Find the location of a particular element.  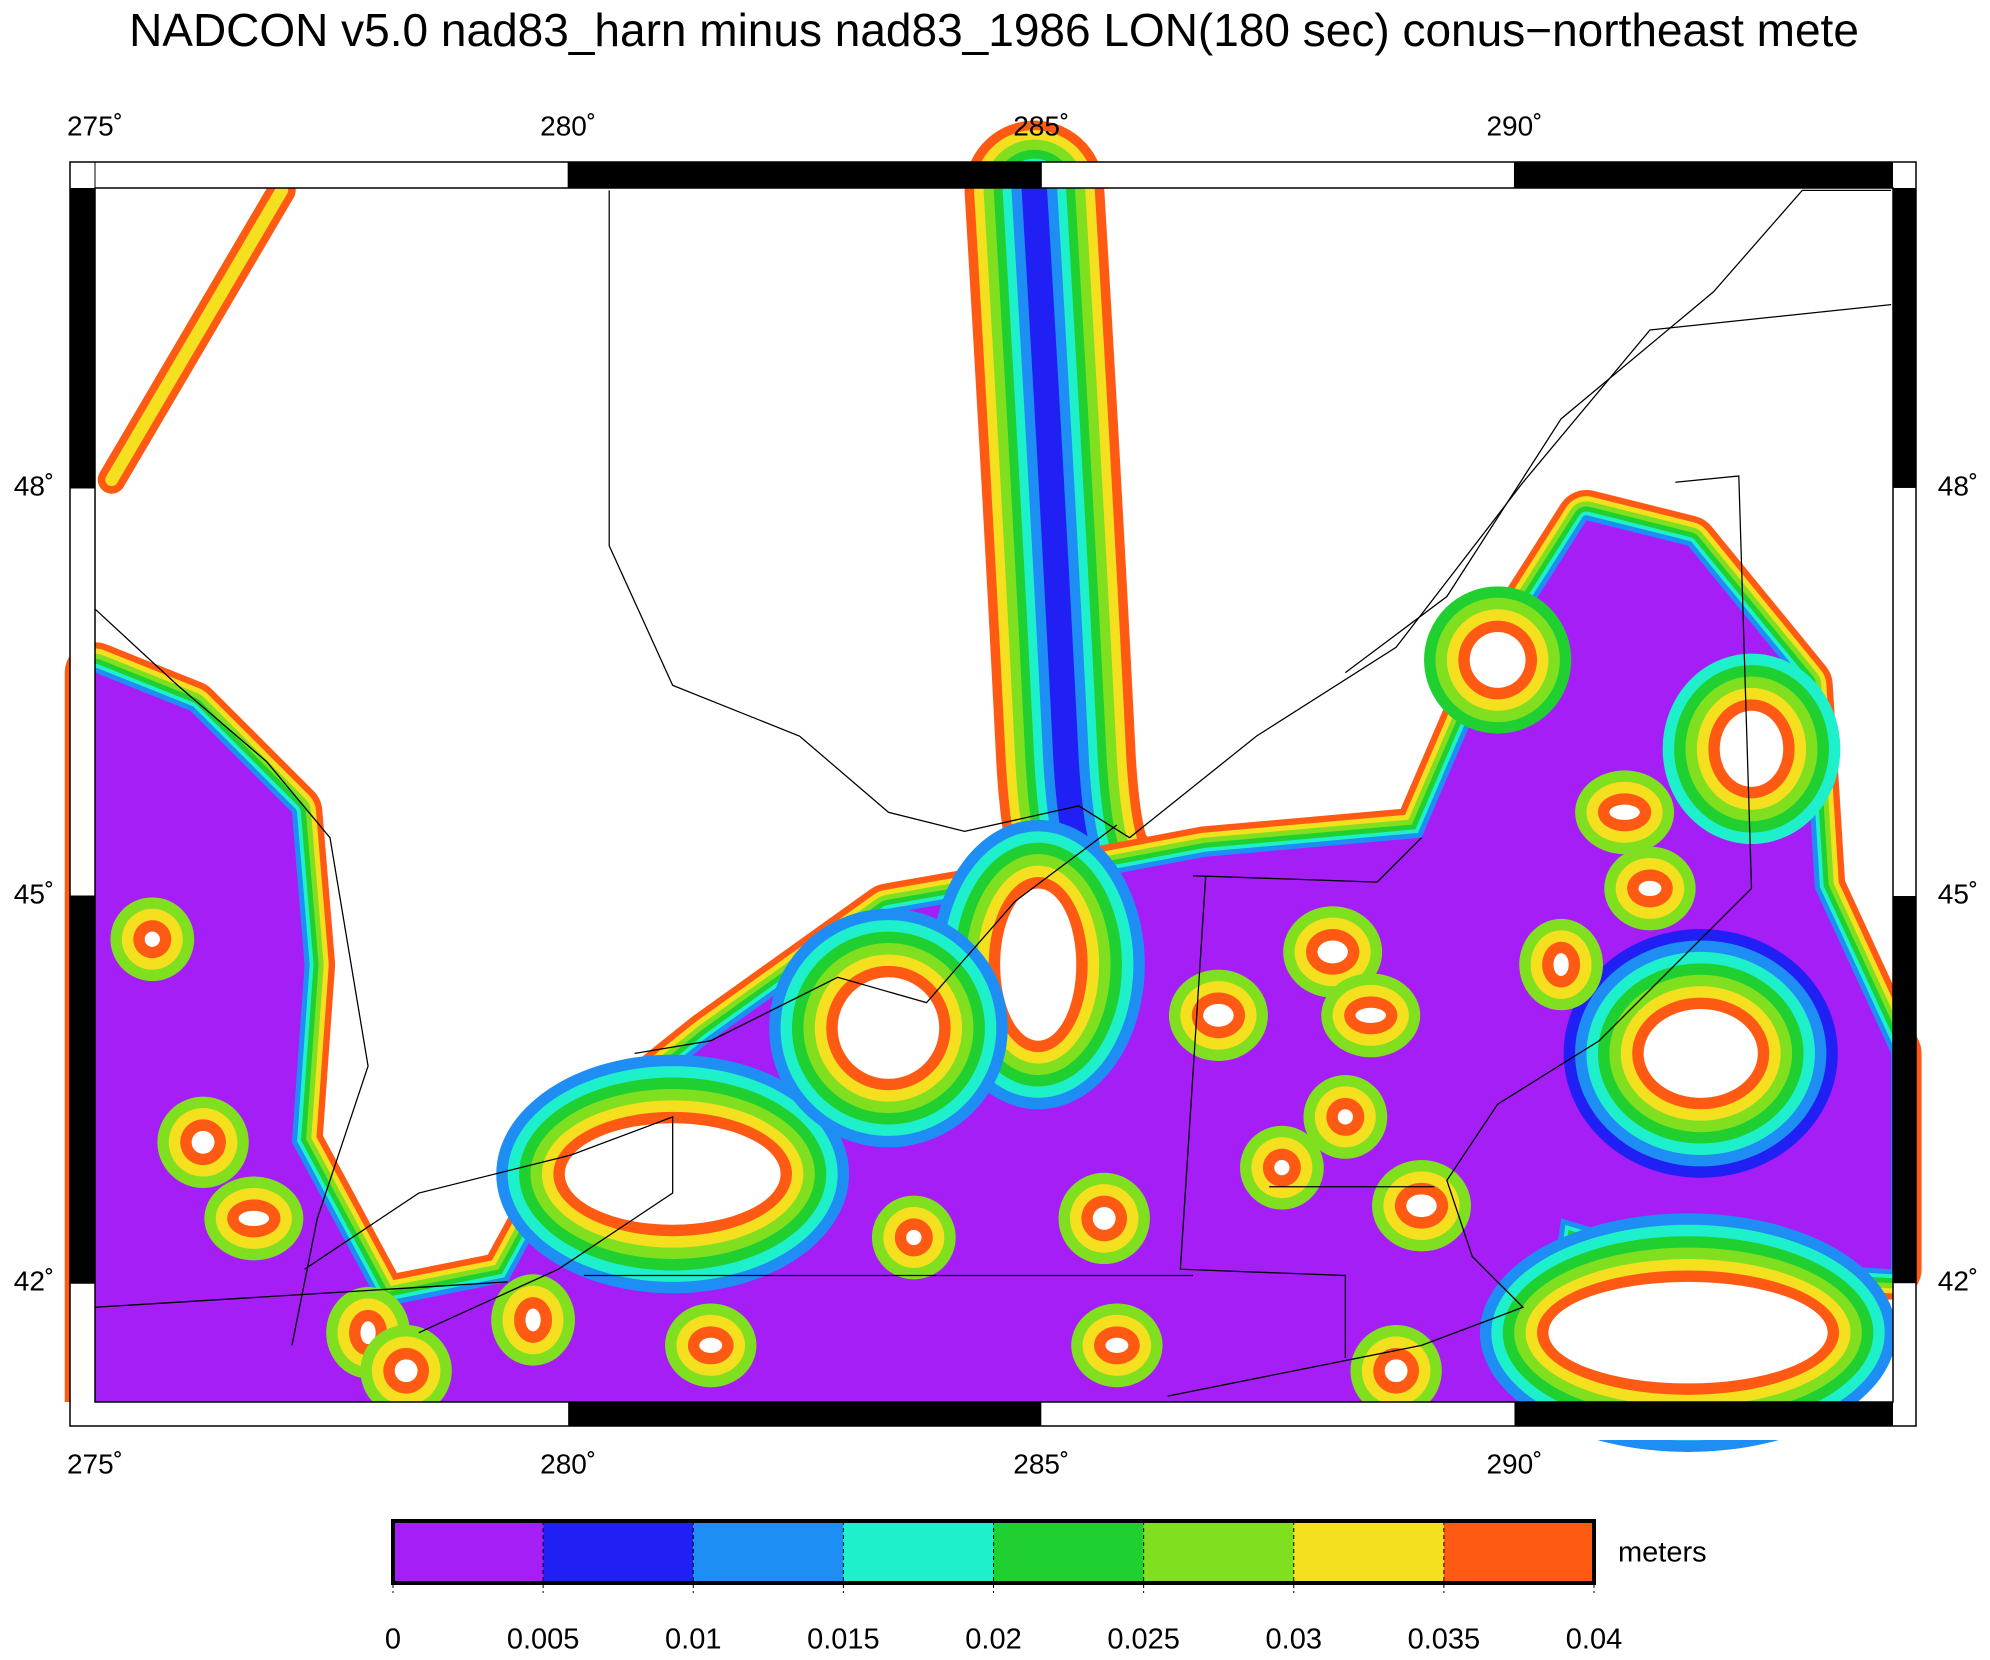

colorbar-tick-label: 0.02 is located at coordinates (993, 1639).